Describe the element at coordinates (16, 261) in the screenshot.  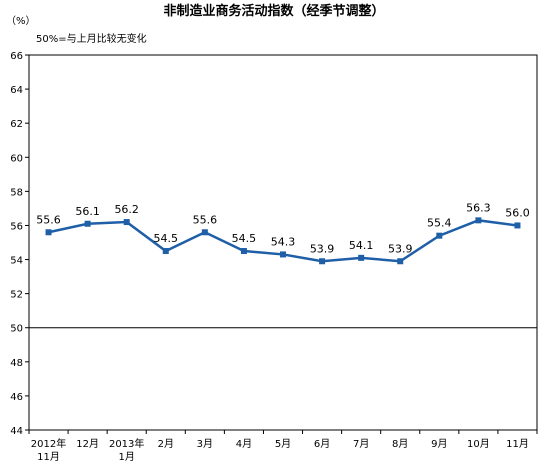
I see `y-tick-label: 54` at that location.